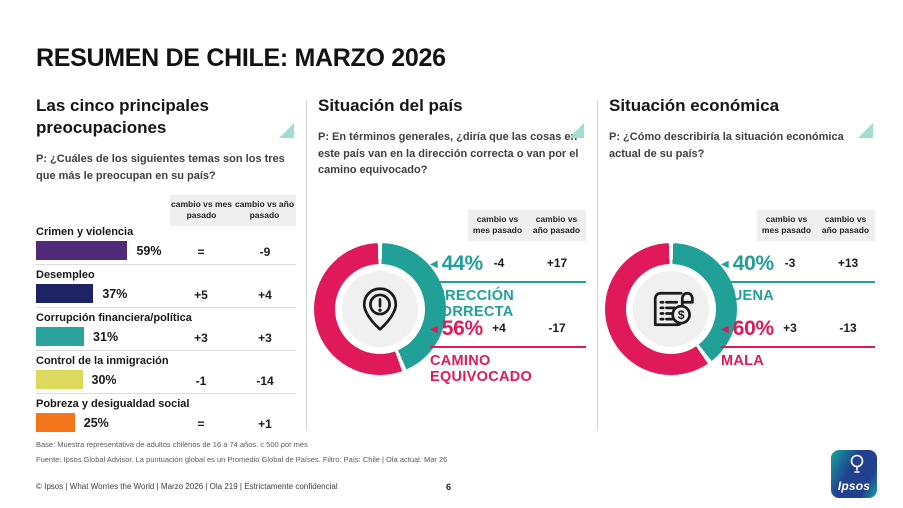 The image size is (903, 508). What do you see at coordinates (499, 263) in the screenshot?
I see `stat-change-month: -4` at bounding box center [499, 263].